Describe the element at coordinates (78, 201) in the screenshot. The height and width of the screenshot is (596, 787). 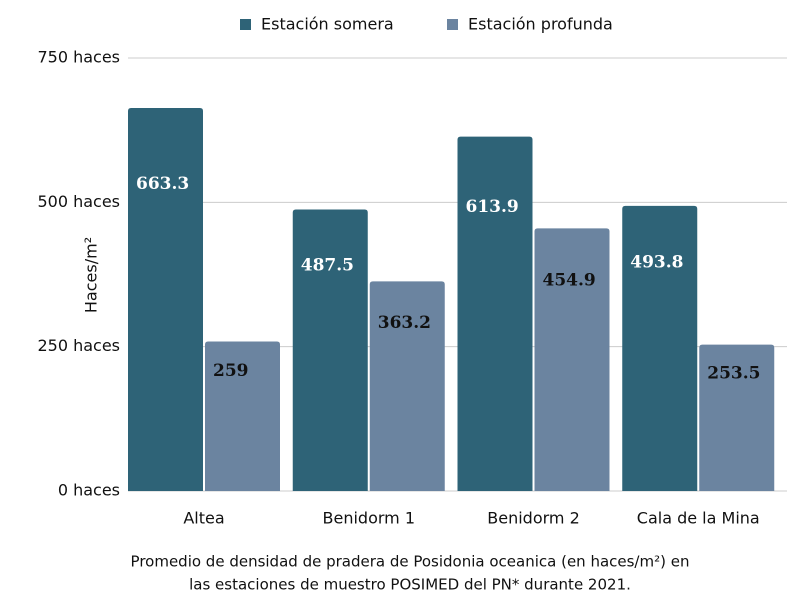
I see `y-tick-label: 500 haces` at that location.